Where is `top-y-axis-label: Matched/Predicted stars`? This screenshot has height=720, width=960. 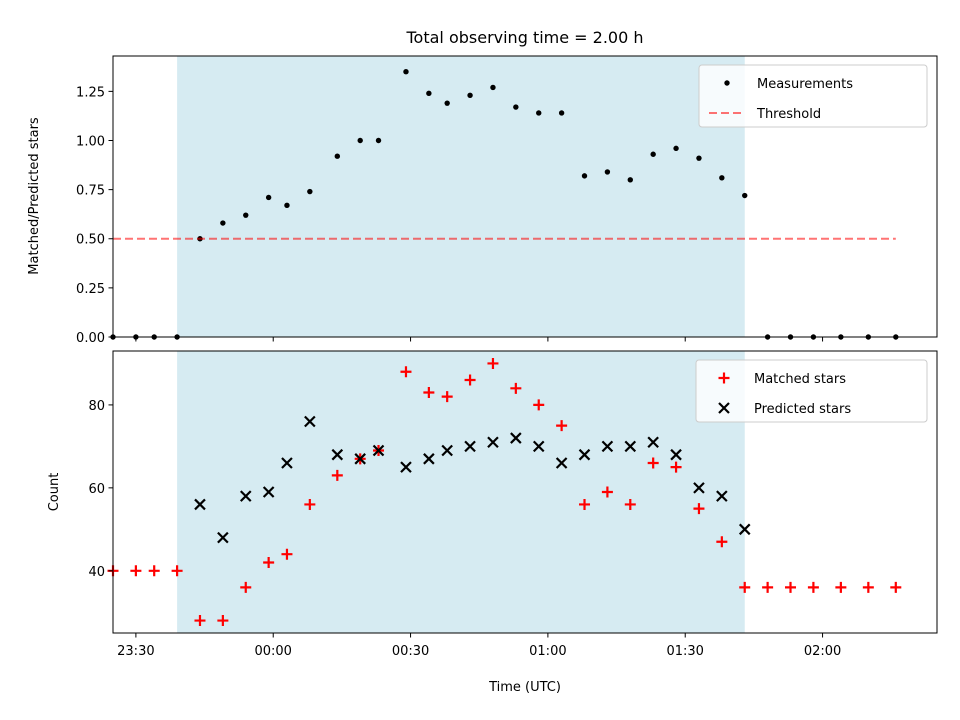
top-y-axis-label: Matched/Predicted stars is located at coordinates (34, 196).